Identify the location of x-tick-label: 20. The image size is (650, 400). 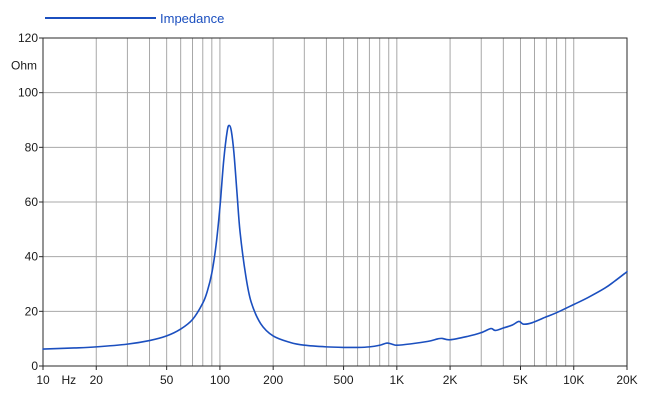
(97, 380).